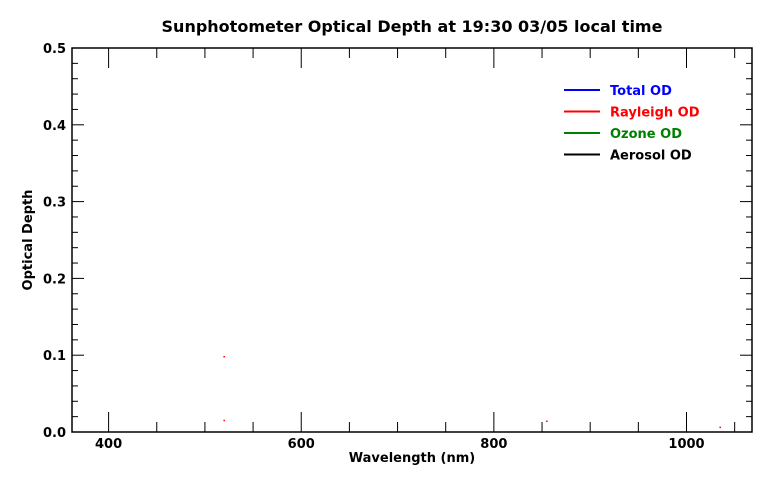 The image size is (773, 480). Describe the element at coordinates (54, 203) in the screenshot. I see `y-tick-label: 0.3` at that location.